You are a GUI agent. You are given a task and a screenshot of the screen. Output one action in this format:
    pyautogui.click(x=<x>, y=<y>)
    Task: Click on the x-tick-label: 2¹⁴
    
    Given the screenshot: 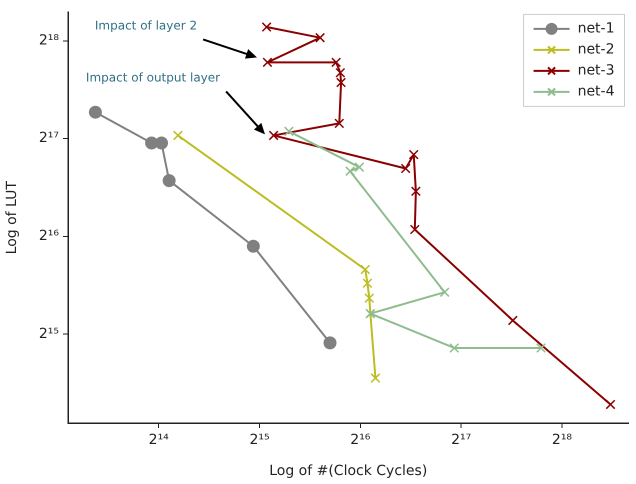 What is the action you would take?
    pyautogui.click(x=159, y=440)
    